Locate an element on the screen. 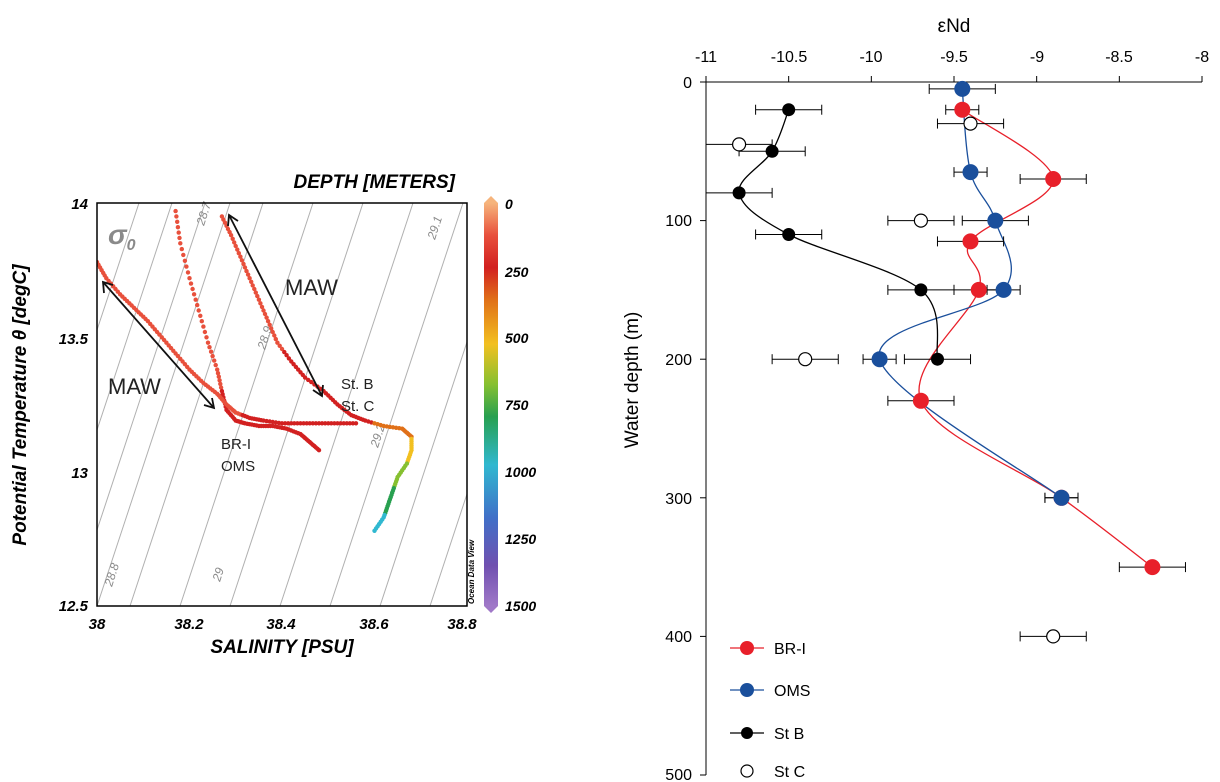 This screenshot has height=782, width=1220. legend-marker-st-c is located at coordinates (747, 771).